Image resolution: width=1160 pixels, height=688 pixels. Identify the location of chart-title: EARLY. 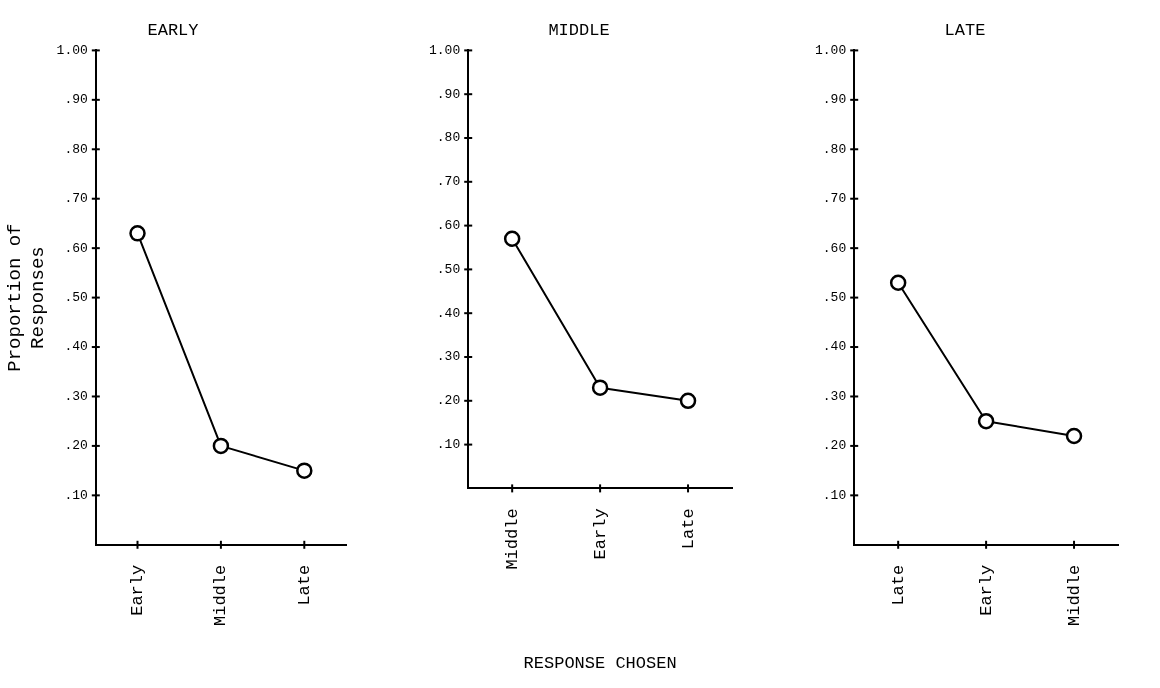
(173, 30).